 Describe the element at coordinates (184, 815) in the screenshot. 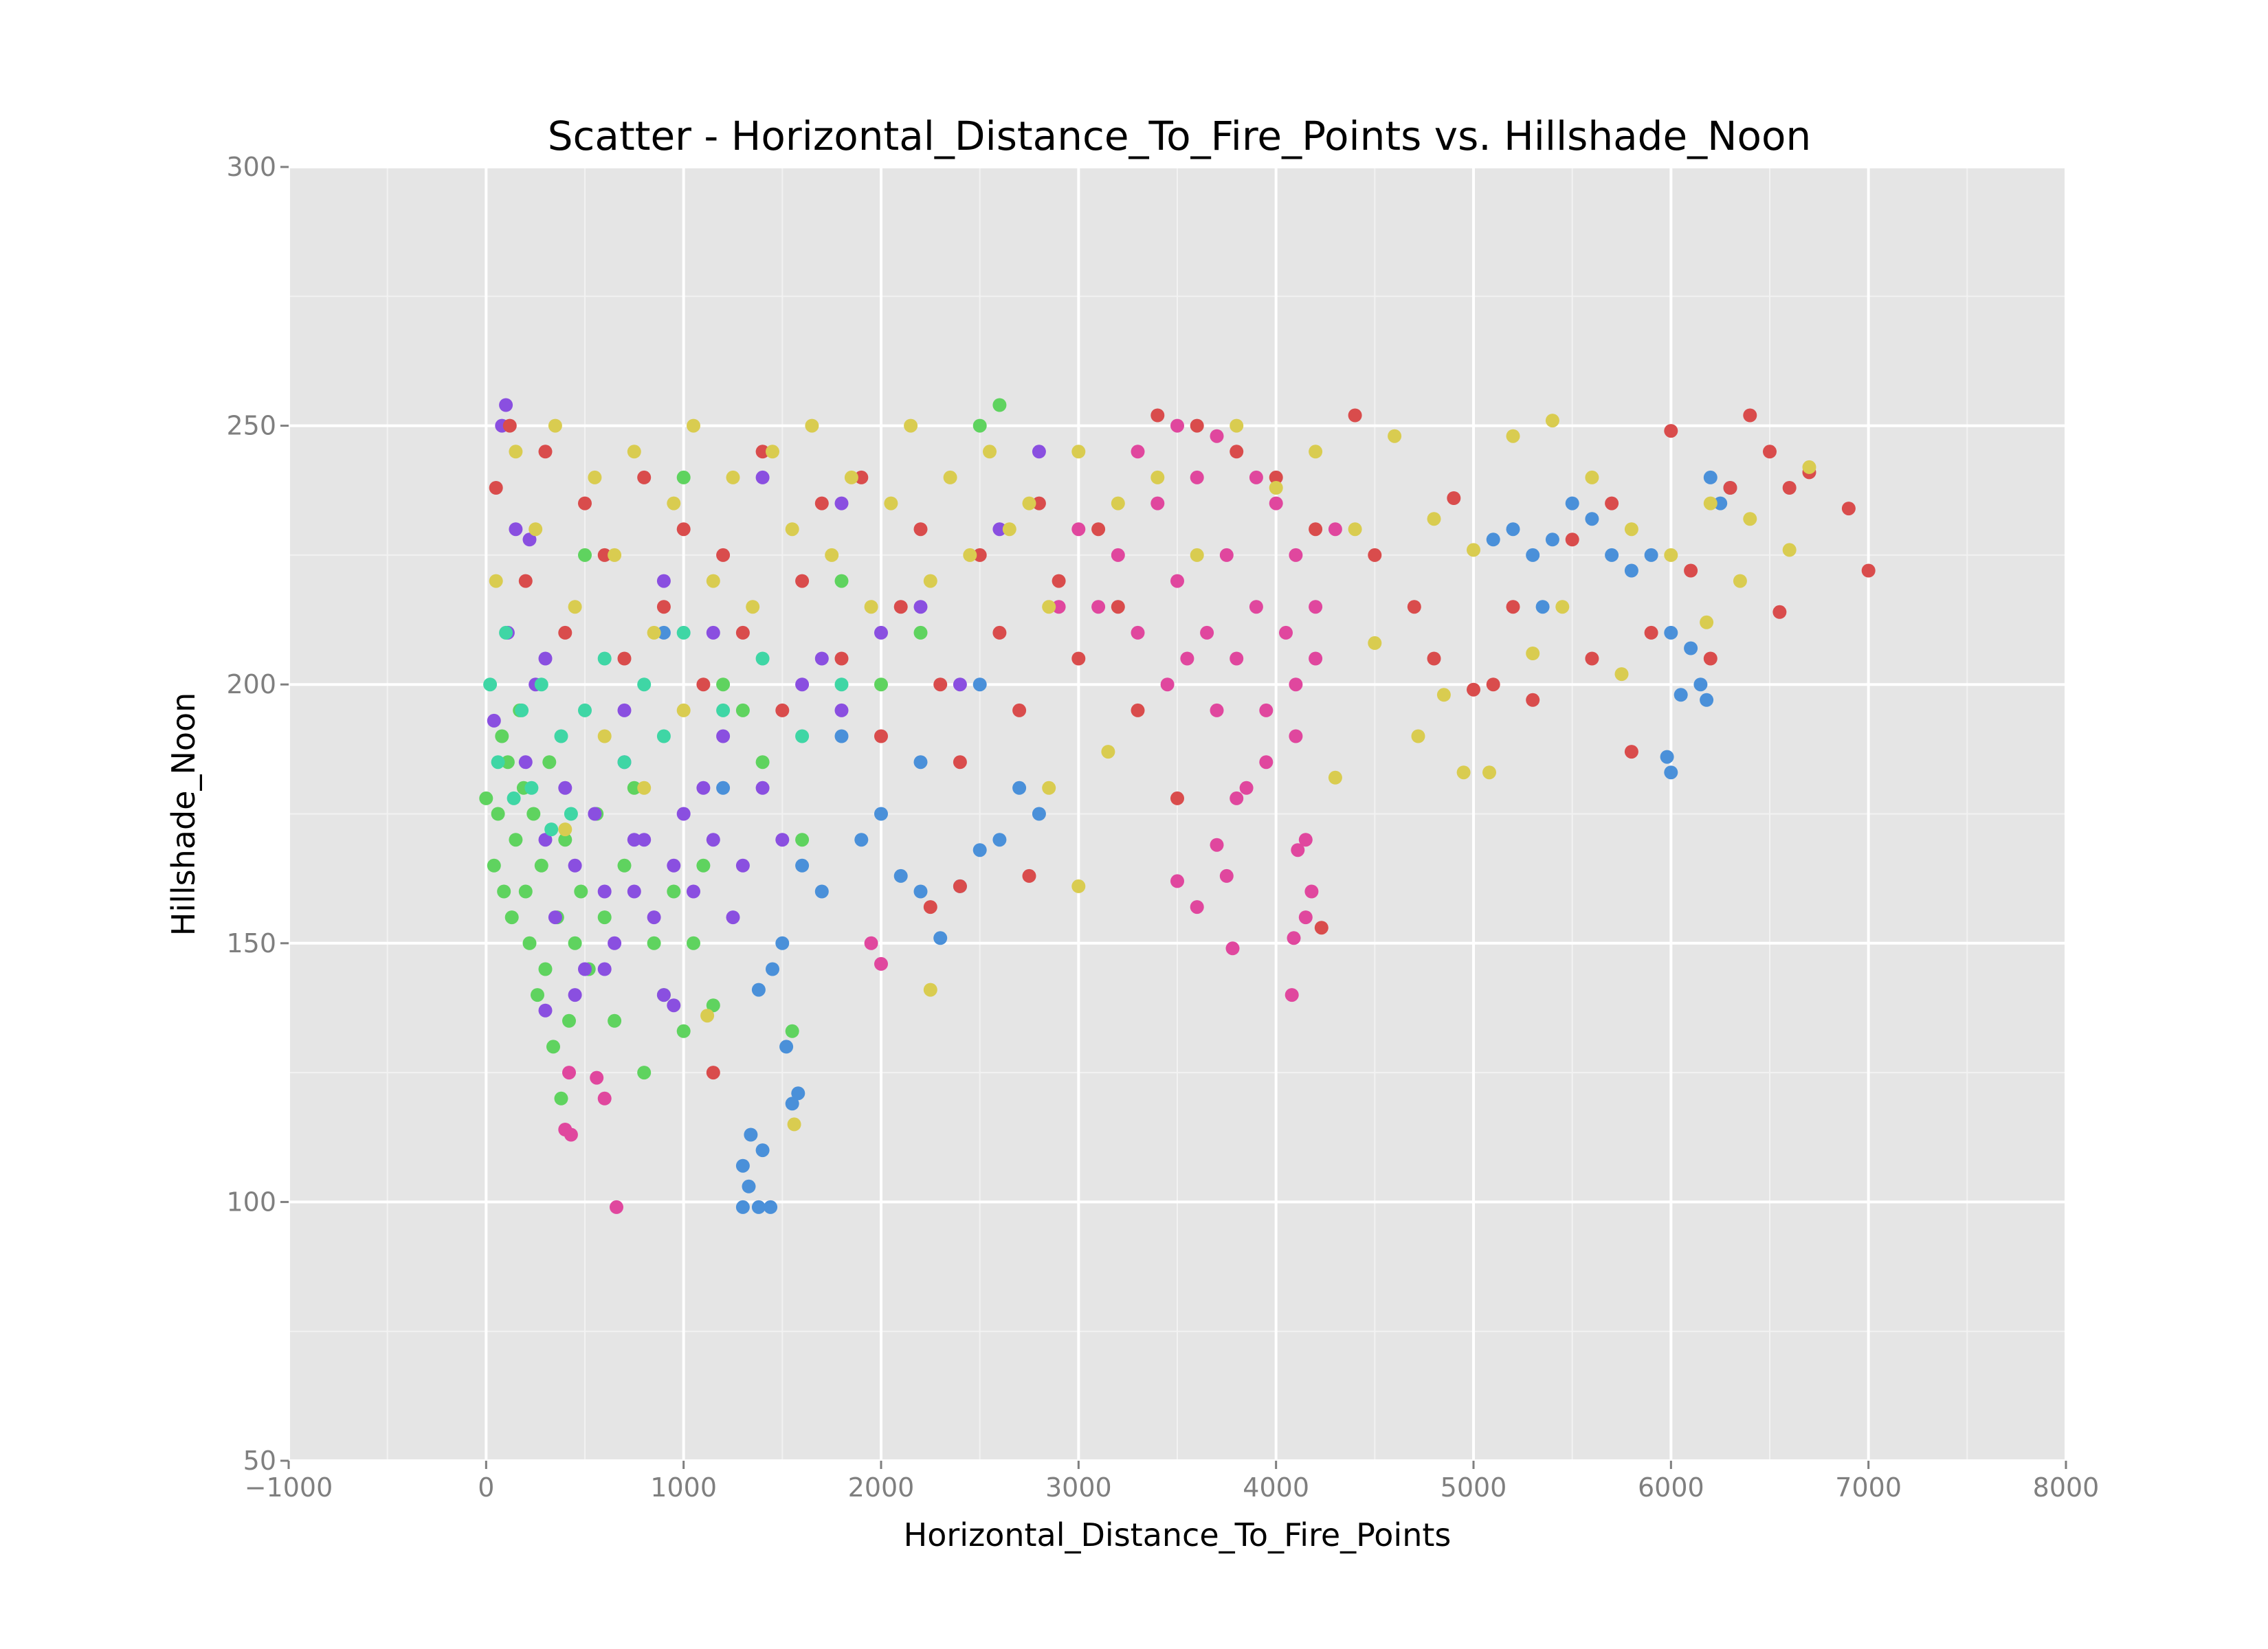

I see `y-axis-title: Hillshade_Noon` at that location.